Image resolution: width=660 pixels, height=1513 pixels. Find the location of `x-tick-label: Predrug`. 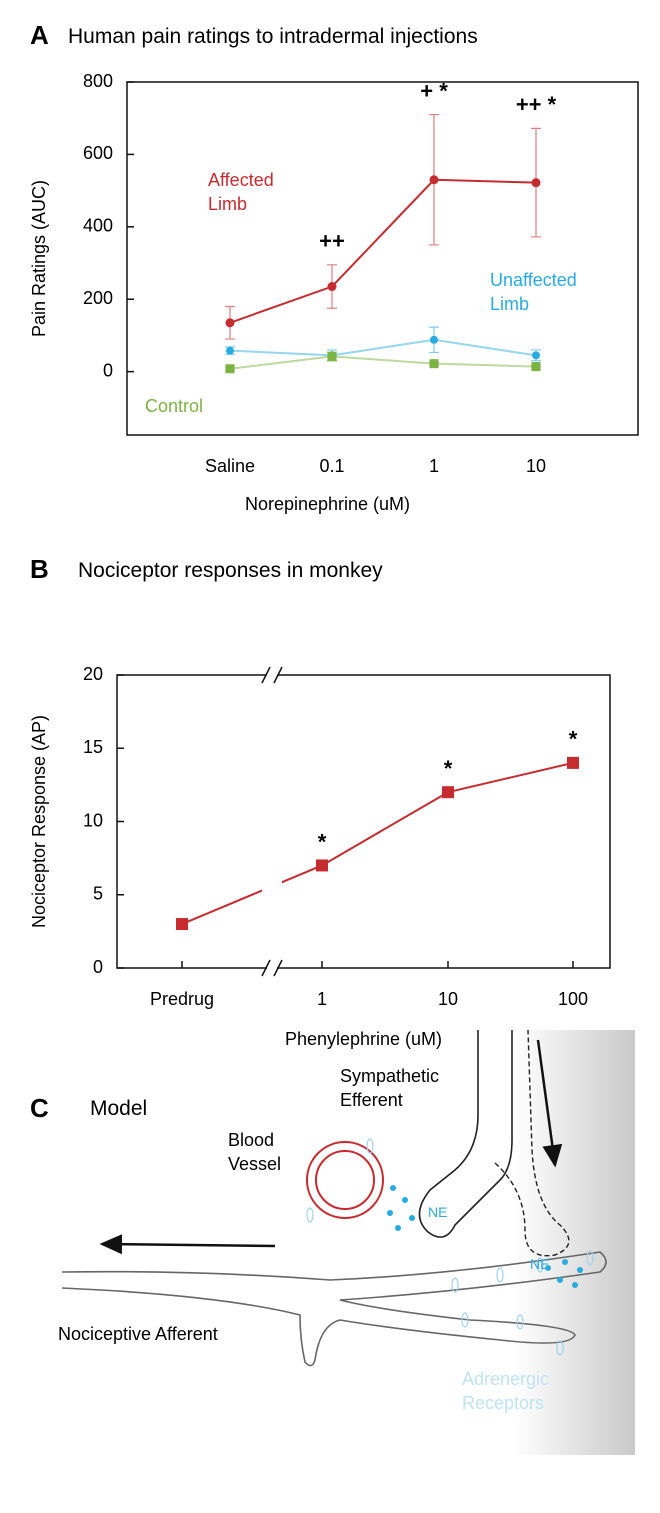

x-tick-label: Predrug is located at coordinates (182, 999).